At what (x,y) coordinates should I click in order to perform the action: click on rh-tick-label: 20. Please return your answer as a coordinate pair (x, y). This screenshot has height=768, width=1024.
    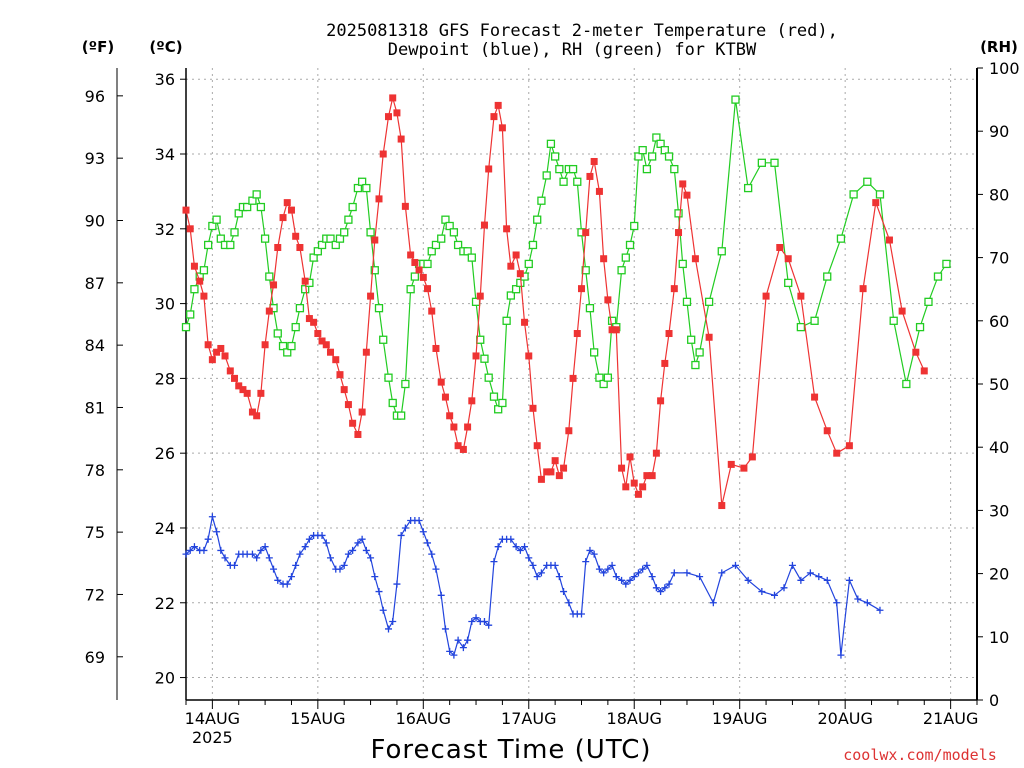
    Looking at the image, I should click on (999, 574).